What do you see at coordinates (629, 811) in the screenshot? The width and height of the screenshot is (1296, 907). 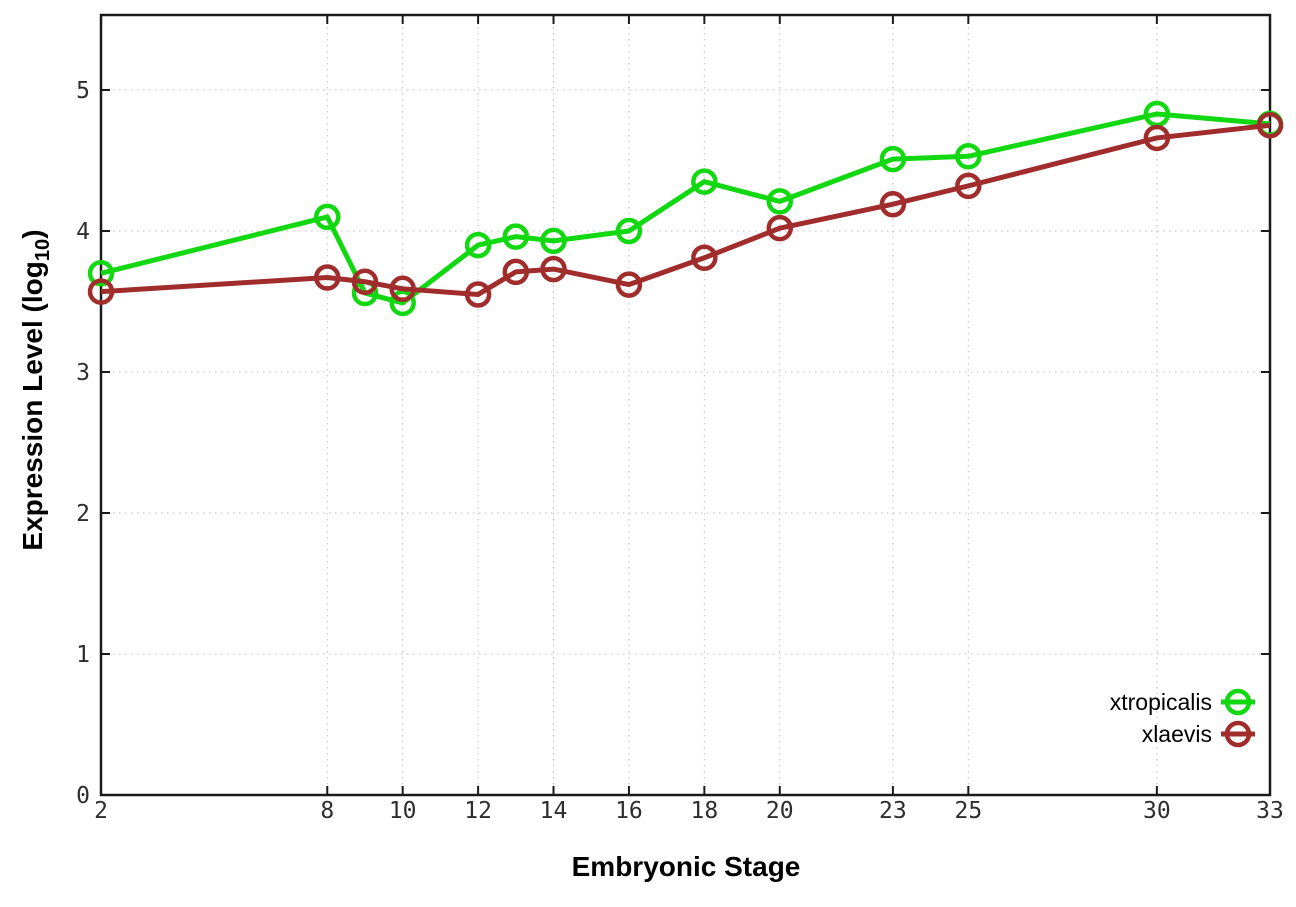 I see `x-tick-label: 16` at bounding box center [629, 811].